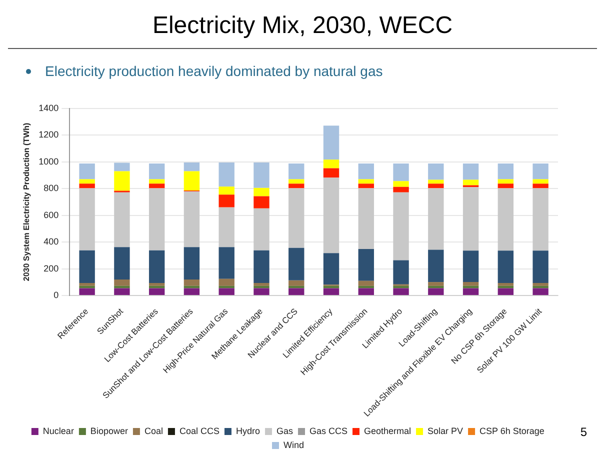  Describe the element at coordinates (56, 295) in the screenshot. I see `y-tick-label: 0` at that location.